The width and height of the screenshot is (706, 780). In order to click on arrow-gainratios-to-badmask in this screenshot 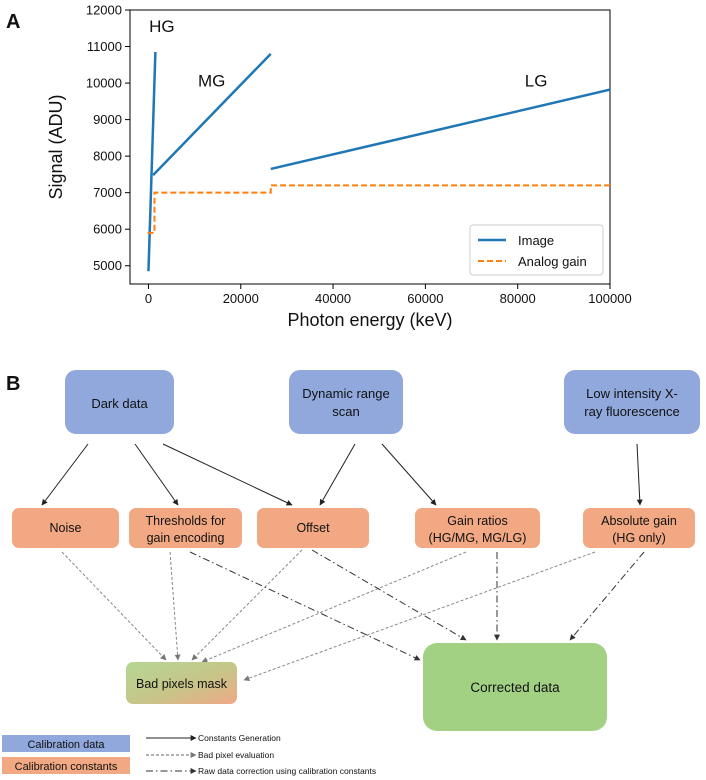, I will do `click(334, 607)`.